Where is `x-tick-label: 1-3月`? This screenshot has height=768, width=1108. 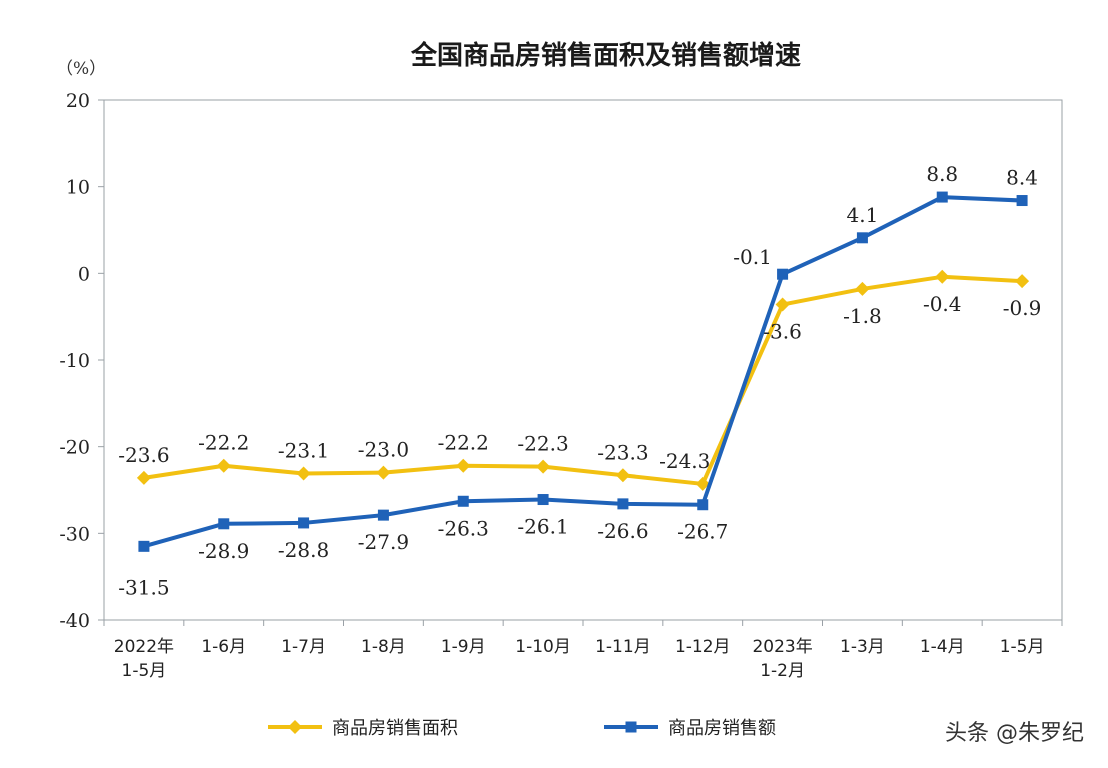 x-tick-label: 1-3月 is located at coordinates (862, 647).